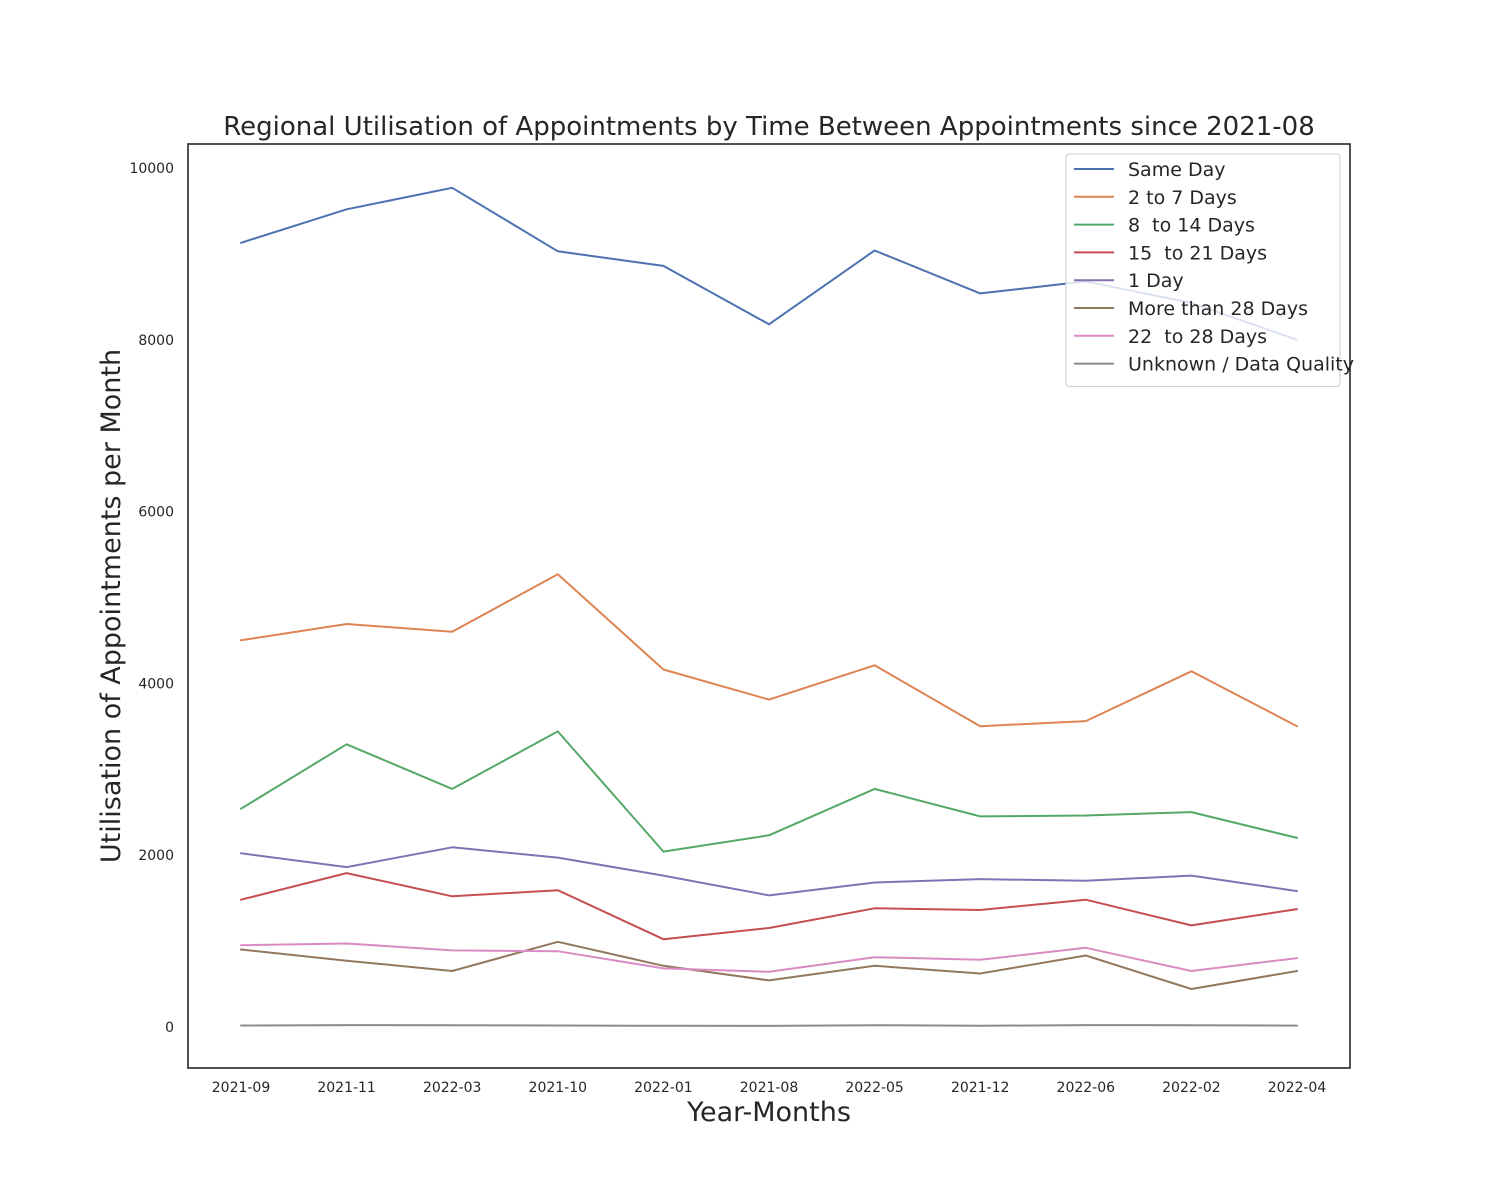 The width and height of the screenshot is (1500, 1200). I want to click on y-tick-label: 6000, so click(156, 513).